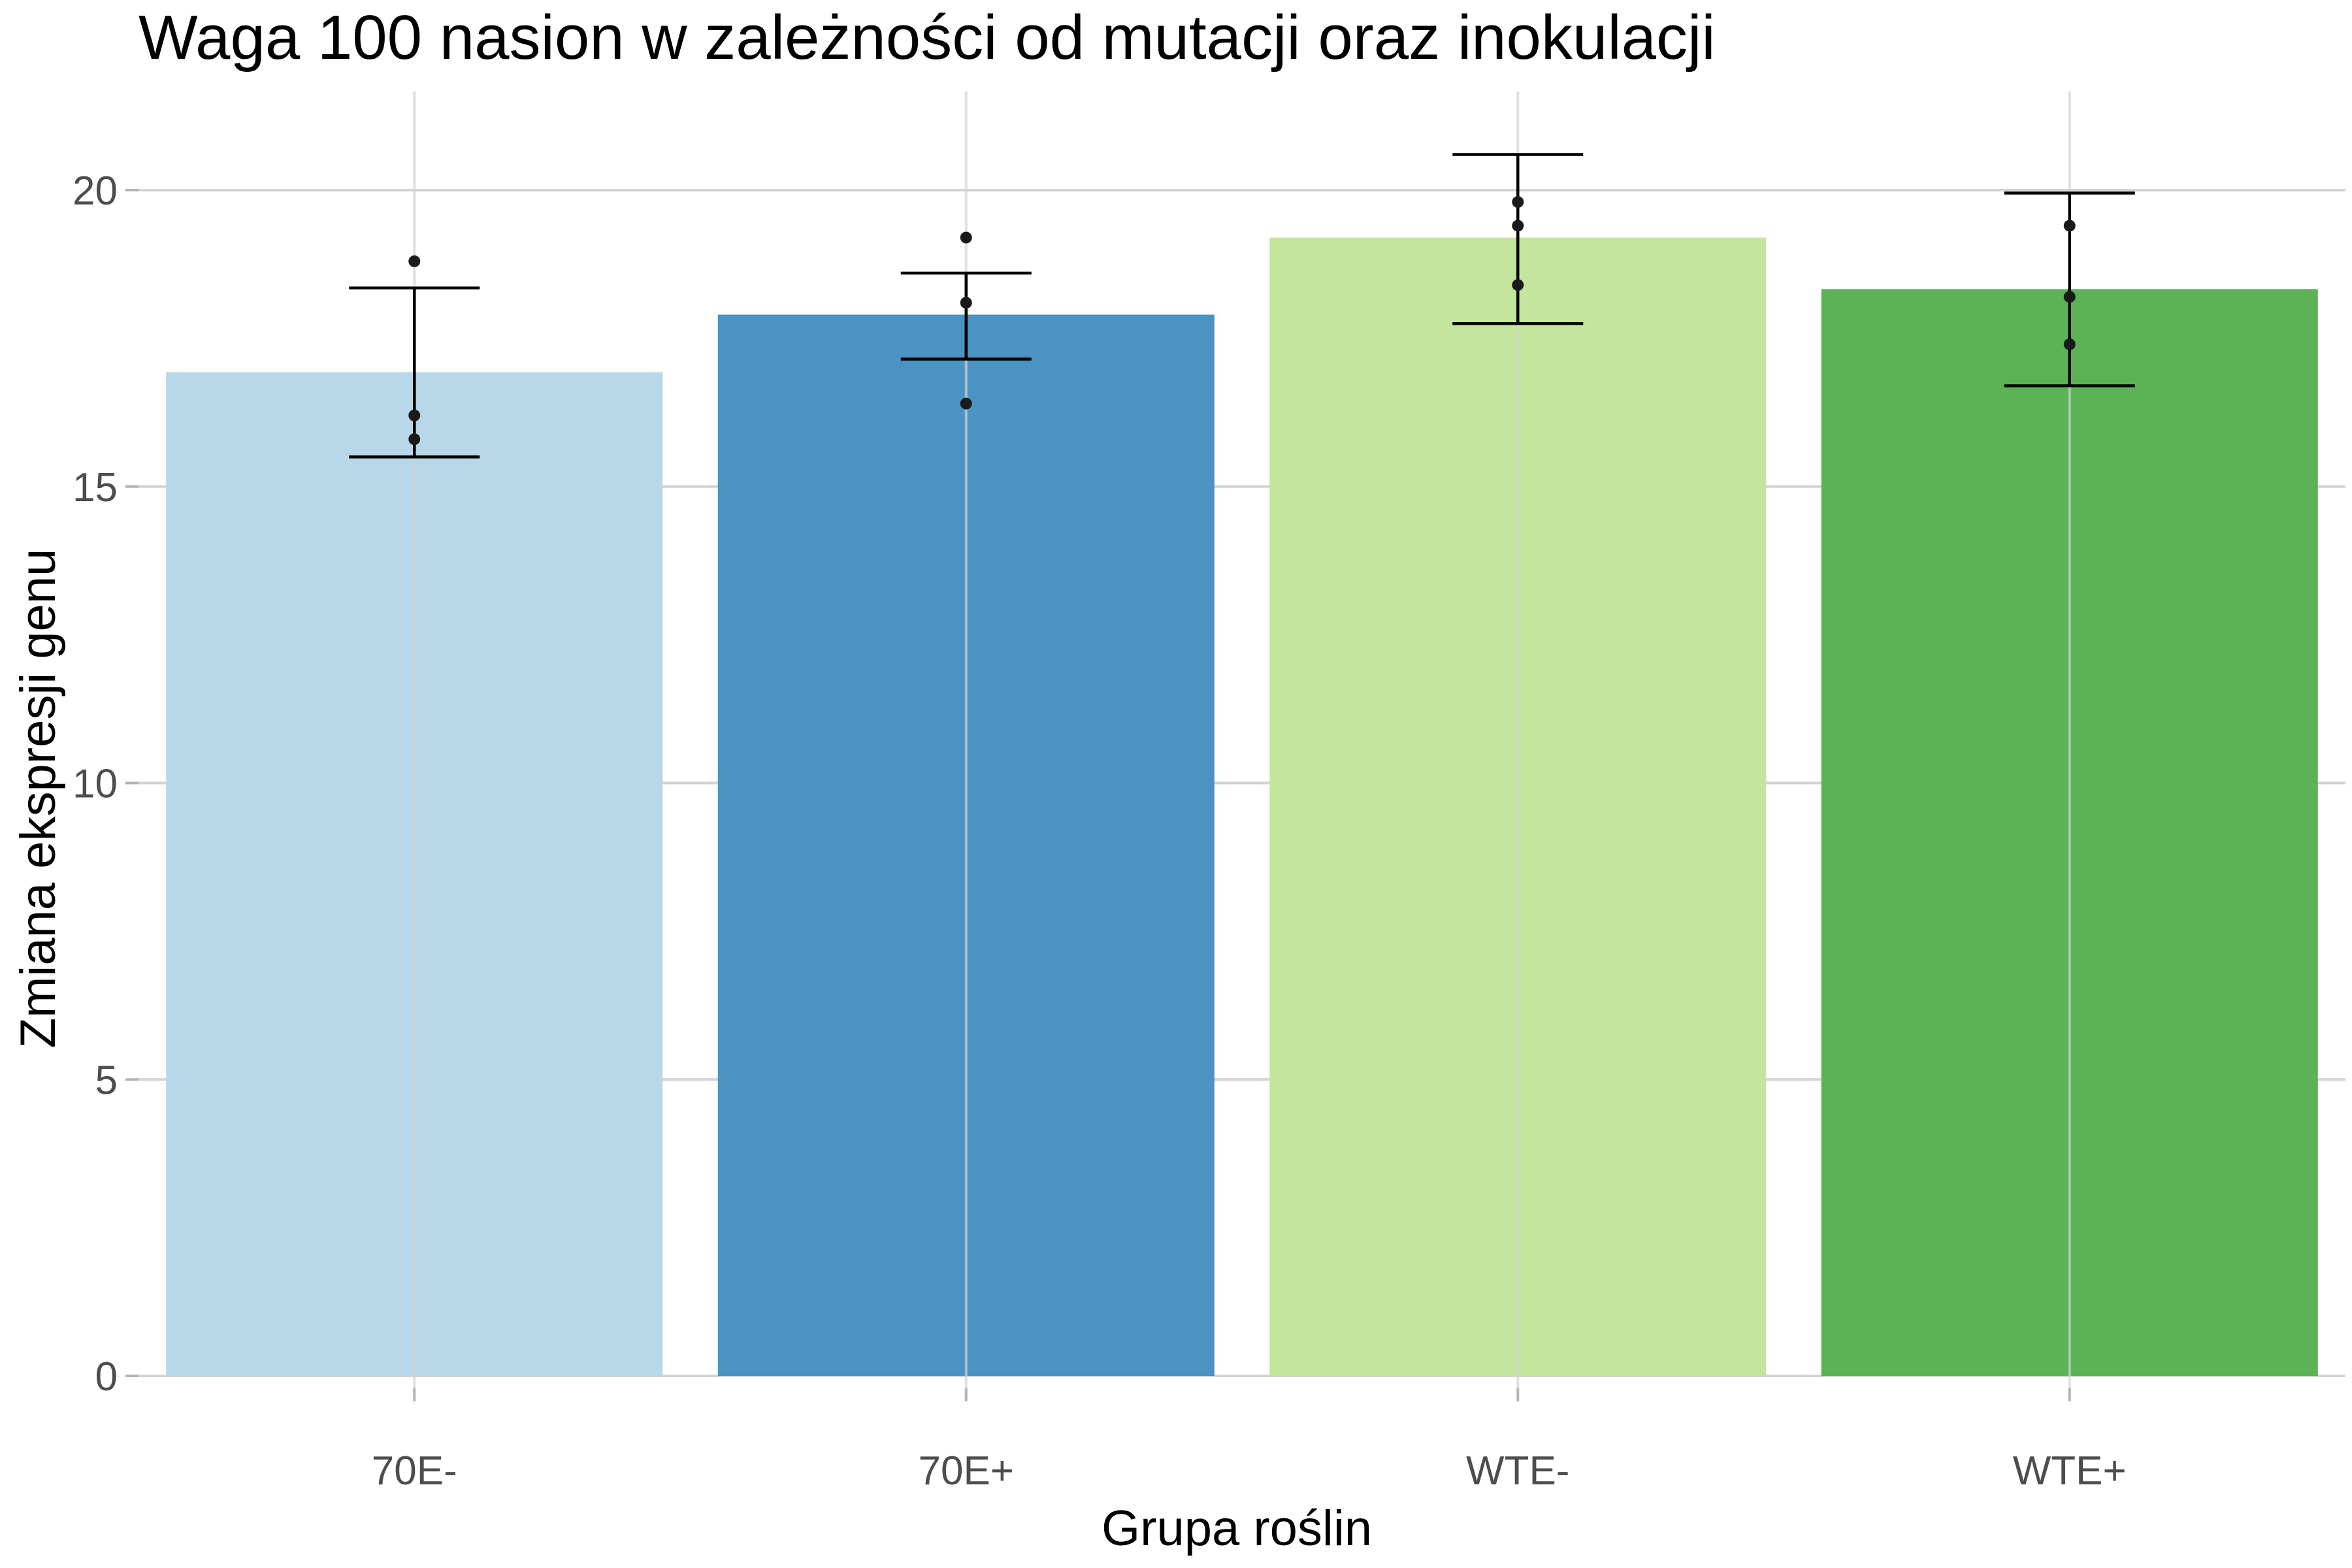  Describe the element at coordinates (966, 1471) in the screenshot. I see `x-tick-label: 70E+` at that location.